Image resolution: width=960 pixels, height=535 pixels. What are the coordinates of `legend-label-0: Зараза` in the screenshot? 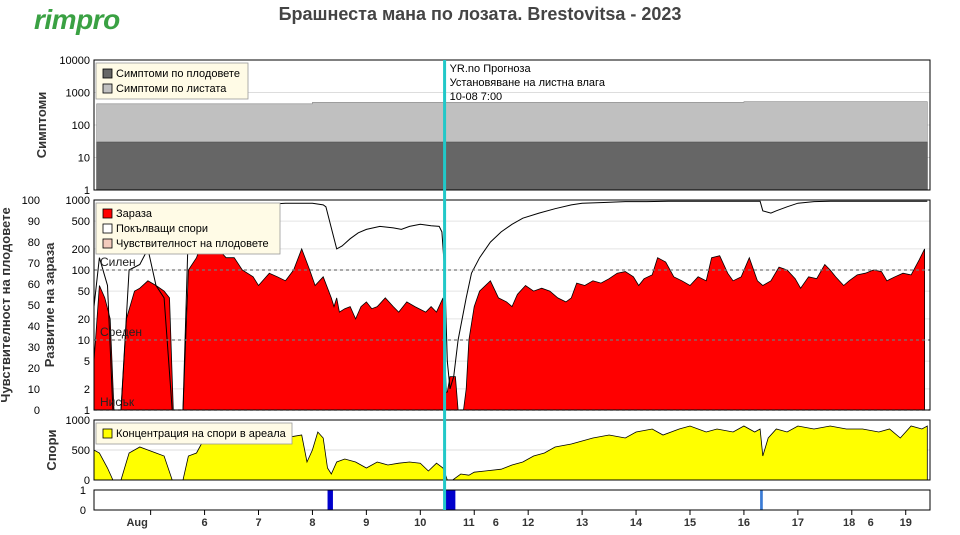 It's located at (134, 214).